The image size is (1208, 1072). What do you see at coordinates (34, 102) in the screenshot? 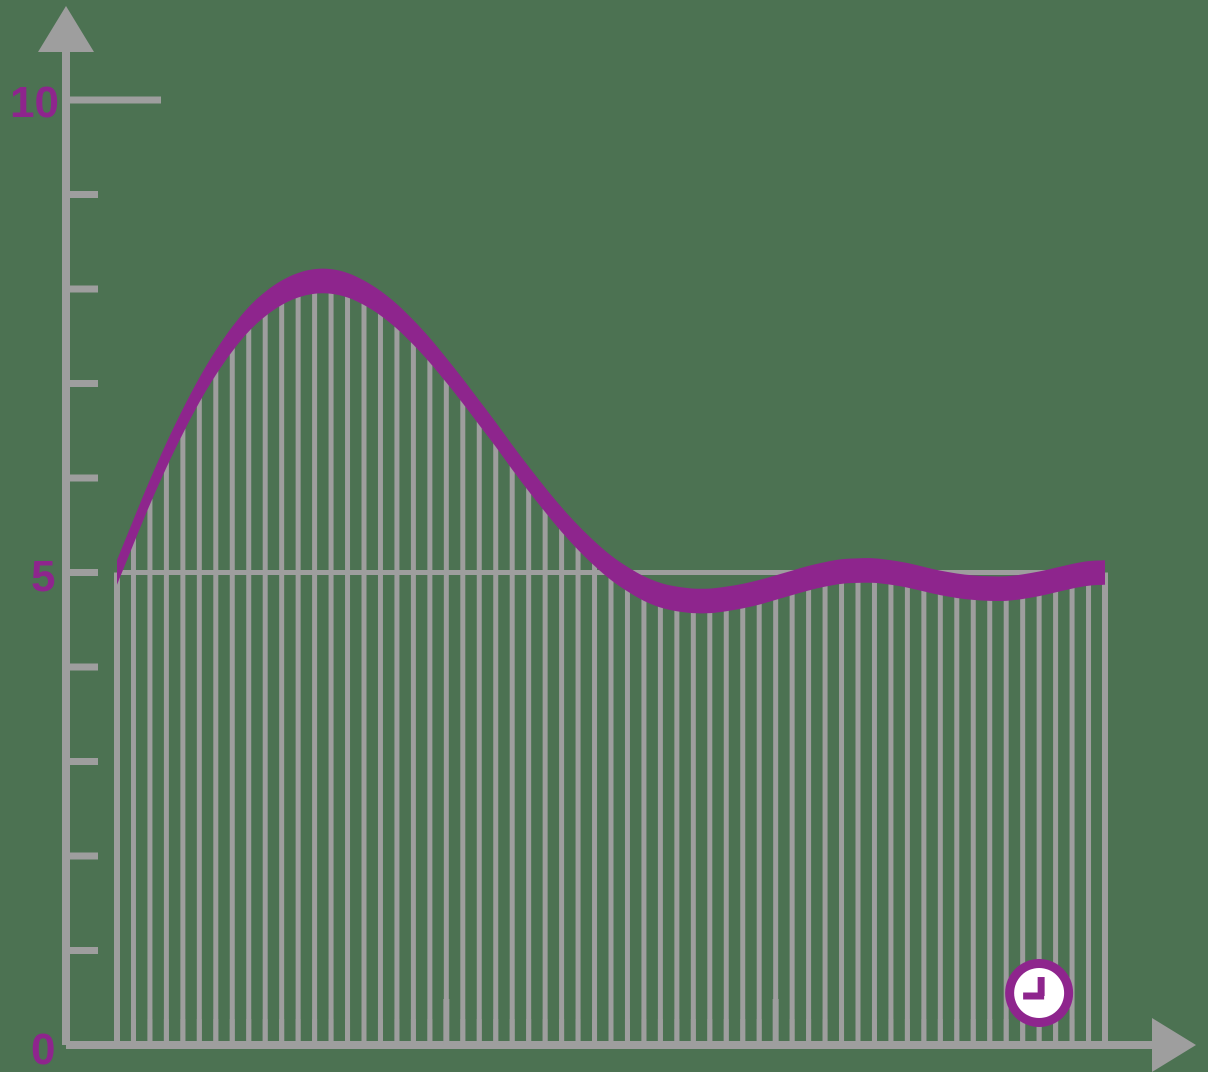
I see `y-tick-label-10: 10` at bounding box center [34, 102].